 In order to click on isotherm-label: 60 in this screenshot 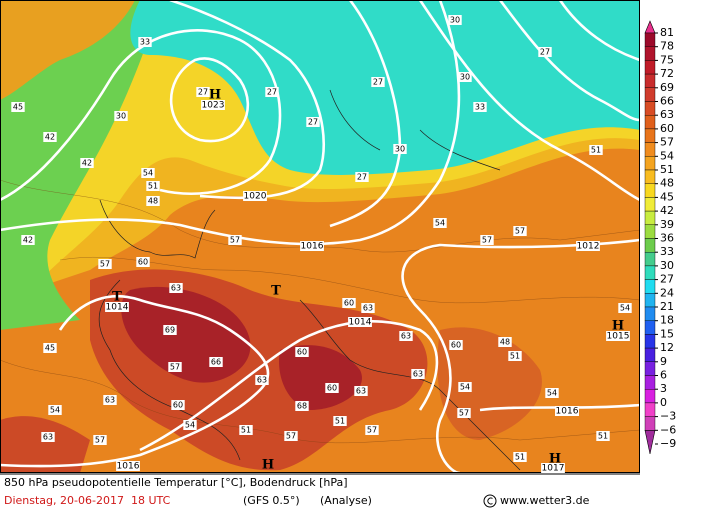, I will do `click(143, 262)`.